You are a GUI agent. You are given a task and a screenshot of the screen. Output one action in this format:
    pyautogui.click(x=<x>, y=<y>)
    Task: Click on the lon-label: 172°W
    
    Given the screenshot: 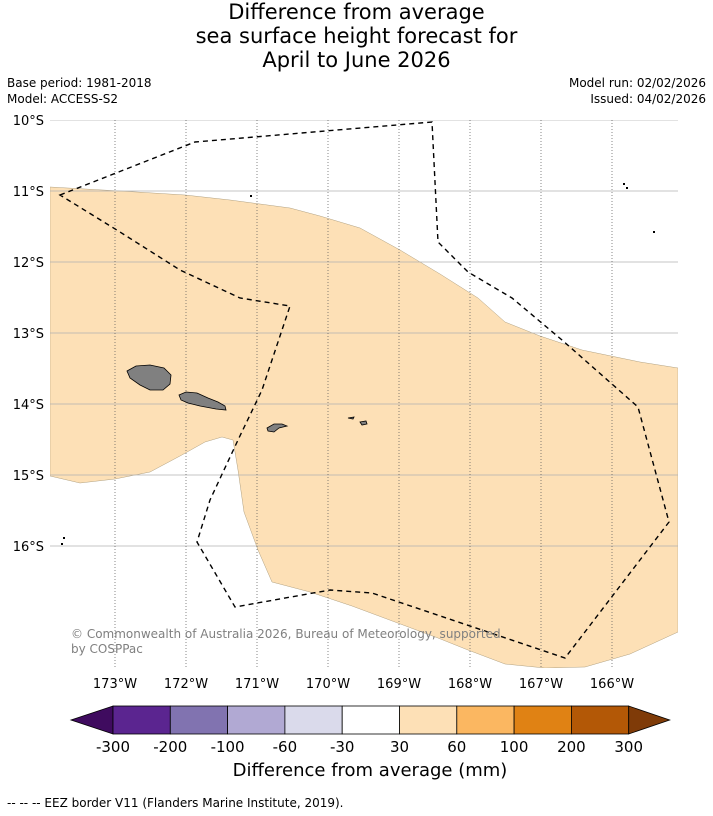 What is the action you would take?
    pyautogui.click(x=186, y=684)
    